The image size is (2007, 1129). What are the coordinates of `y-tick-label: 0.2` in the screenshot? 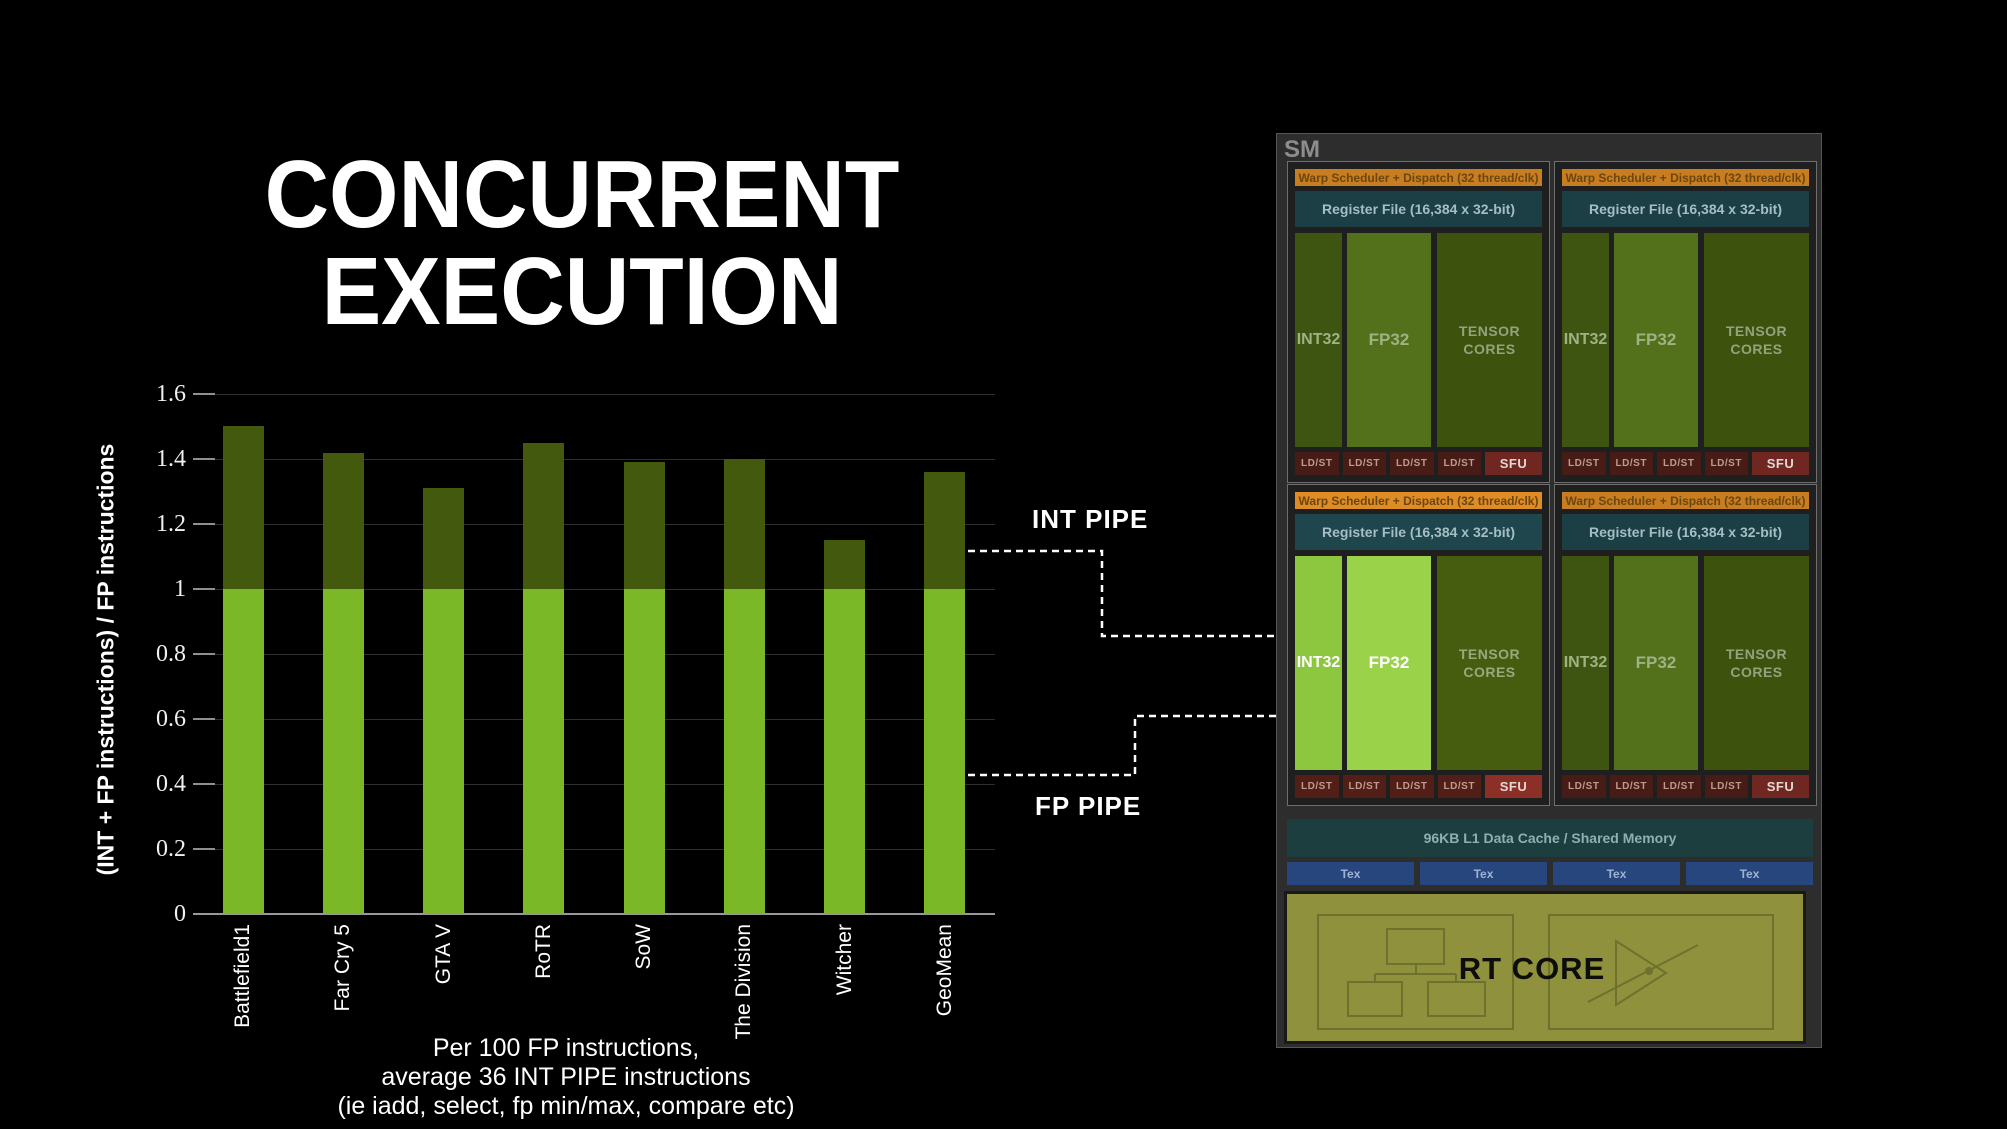 It's located at (171, 849).